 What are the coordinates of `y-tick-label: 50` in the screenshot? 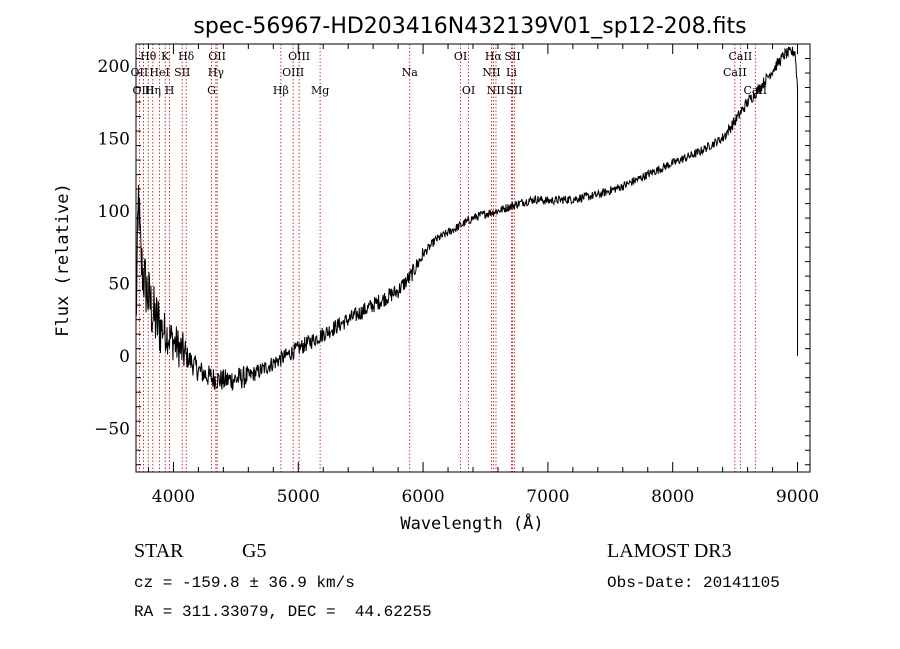 It's located at (119, 284).